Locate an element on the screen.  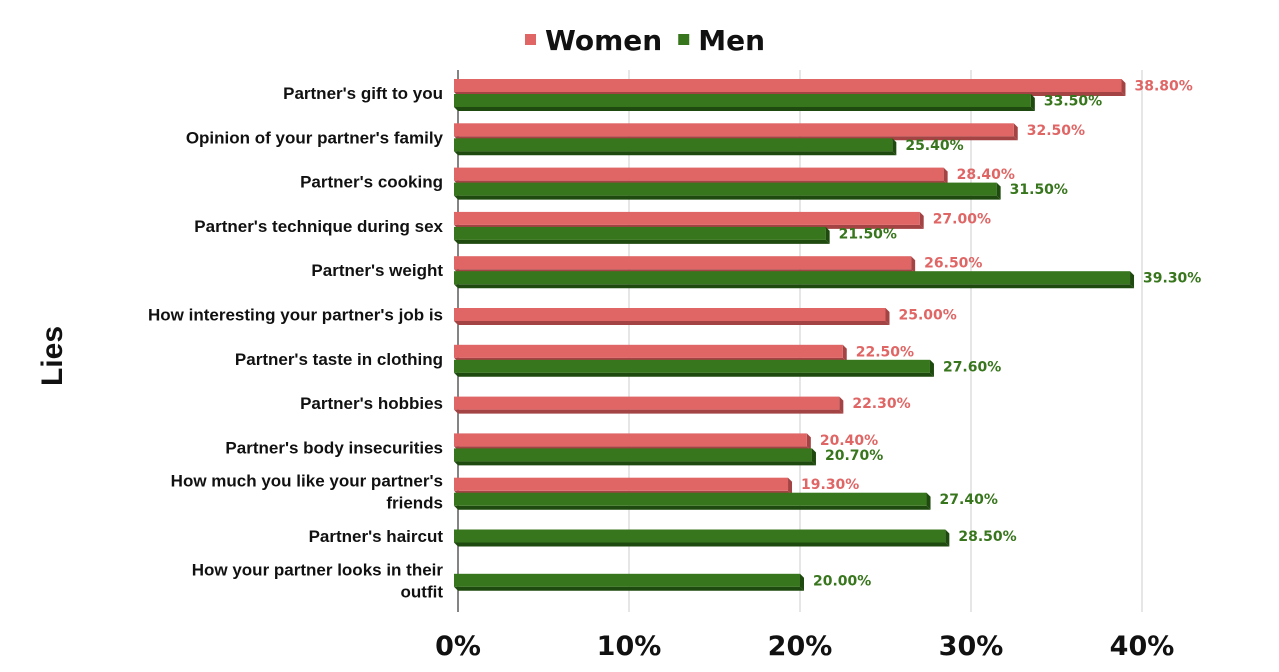
legend-entry-men: Men is located at coordinates (721, 40).